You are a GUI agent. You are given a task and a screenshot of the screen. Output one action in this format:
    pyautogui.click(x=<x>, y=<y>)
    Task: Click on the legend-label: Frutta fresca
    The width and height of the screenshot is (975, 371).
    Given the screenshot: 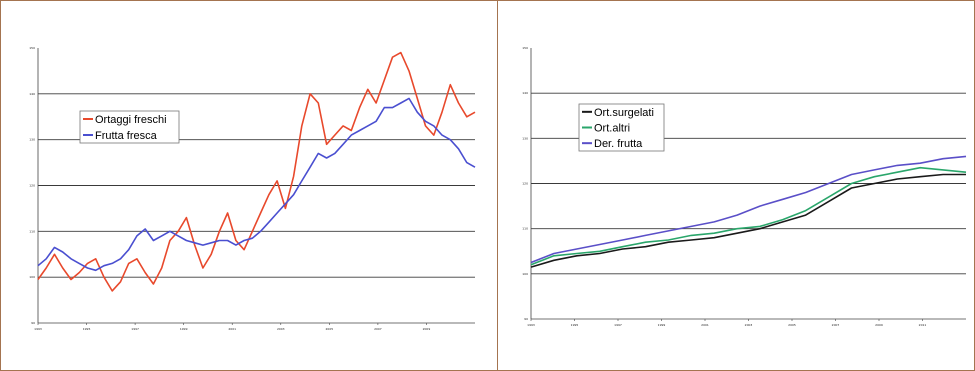 What is the action you would take?
    pyautogui.click(x=126, y=136)
    